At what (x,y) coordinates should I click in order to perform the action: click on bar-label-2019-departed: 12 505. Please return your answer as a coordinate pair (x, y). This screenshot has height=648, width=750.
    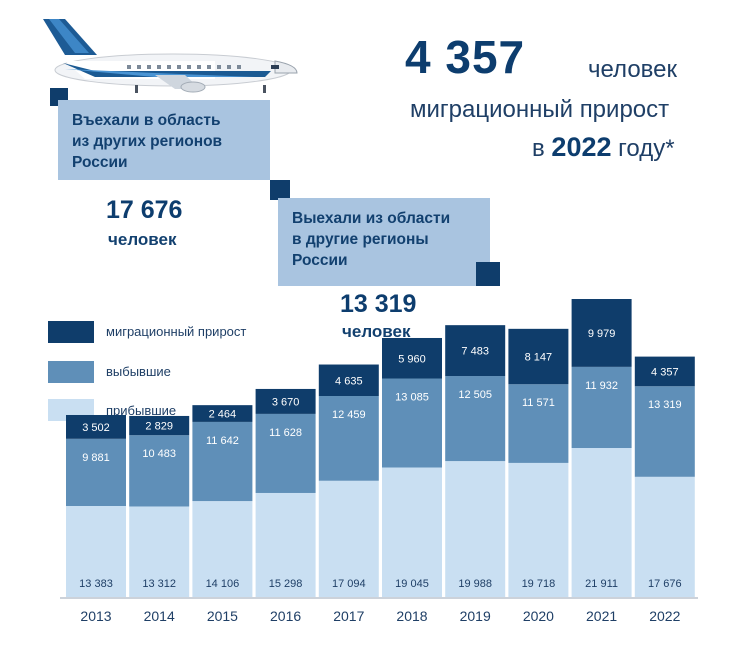
    Looking at the image, I should click on (475, 395).